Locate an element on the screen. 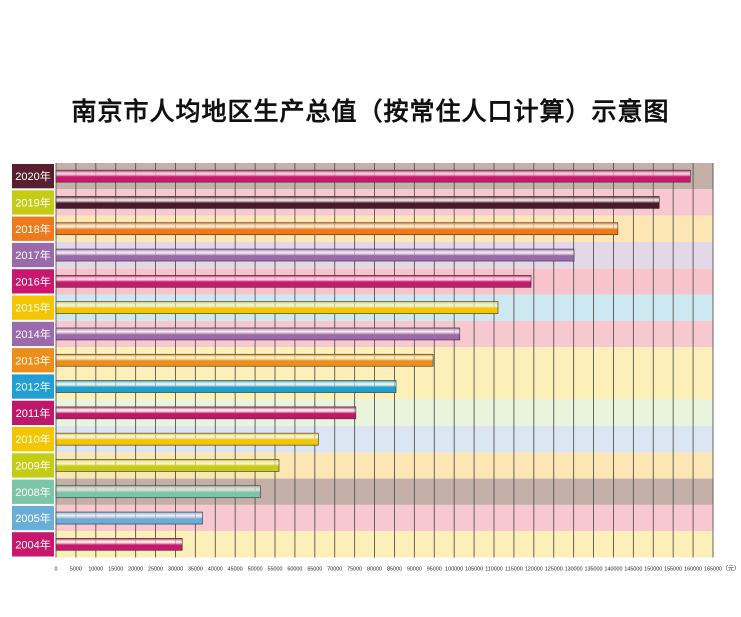  x-tick-label: 45000 is located at coordinates (235, 570).